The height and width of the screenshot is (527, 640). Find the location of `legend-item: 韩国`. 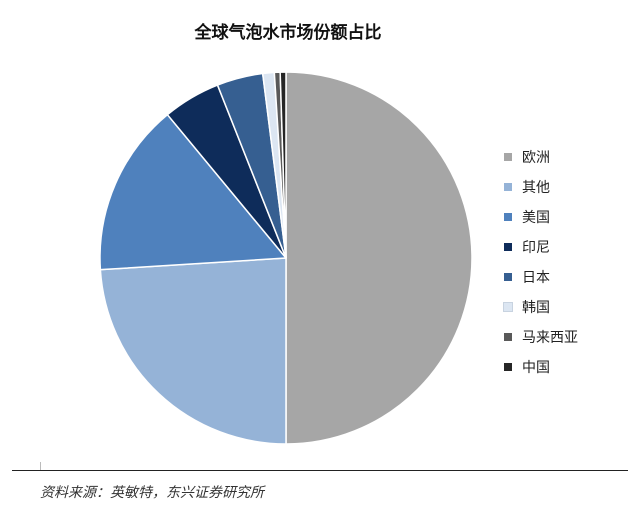

legend-item: 韩国 is located at coordinates (563, 307).